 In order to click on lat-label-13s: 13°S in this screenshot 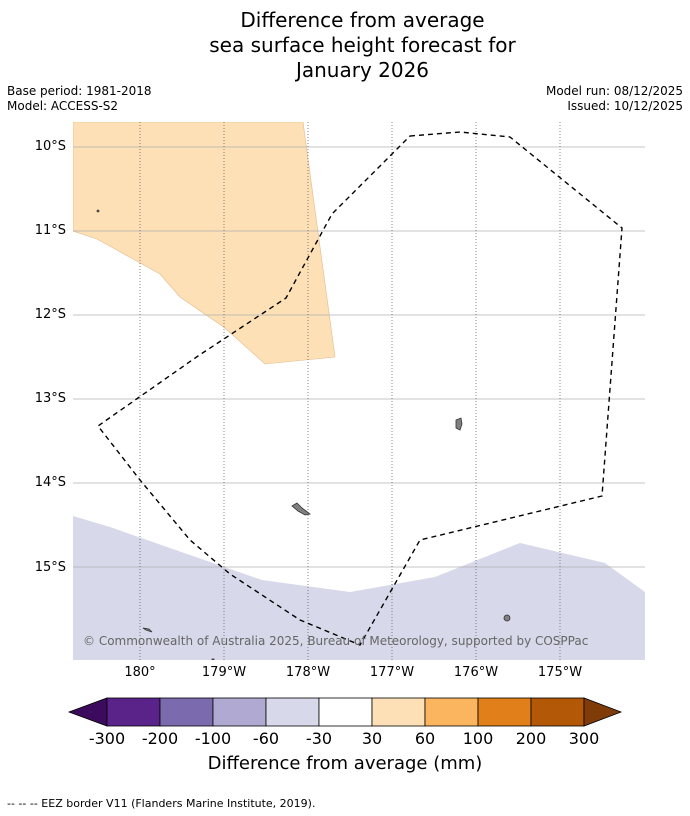, I will do `click(50, 398)`.